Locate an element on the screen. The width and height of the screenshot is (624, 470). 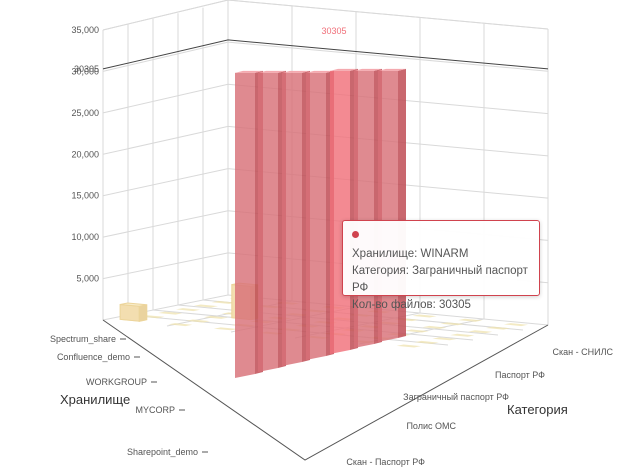
category-label: Скан - Паспорт РФ is located at coordinates (385, 462).